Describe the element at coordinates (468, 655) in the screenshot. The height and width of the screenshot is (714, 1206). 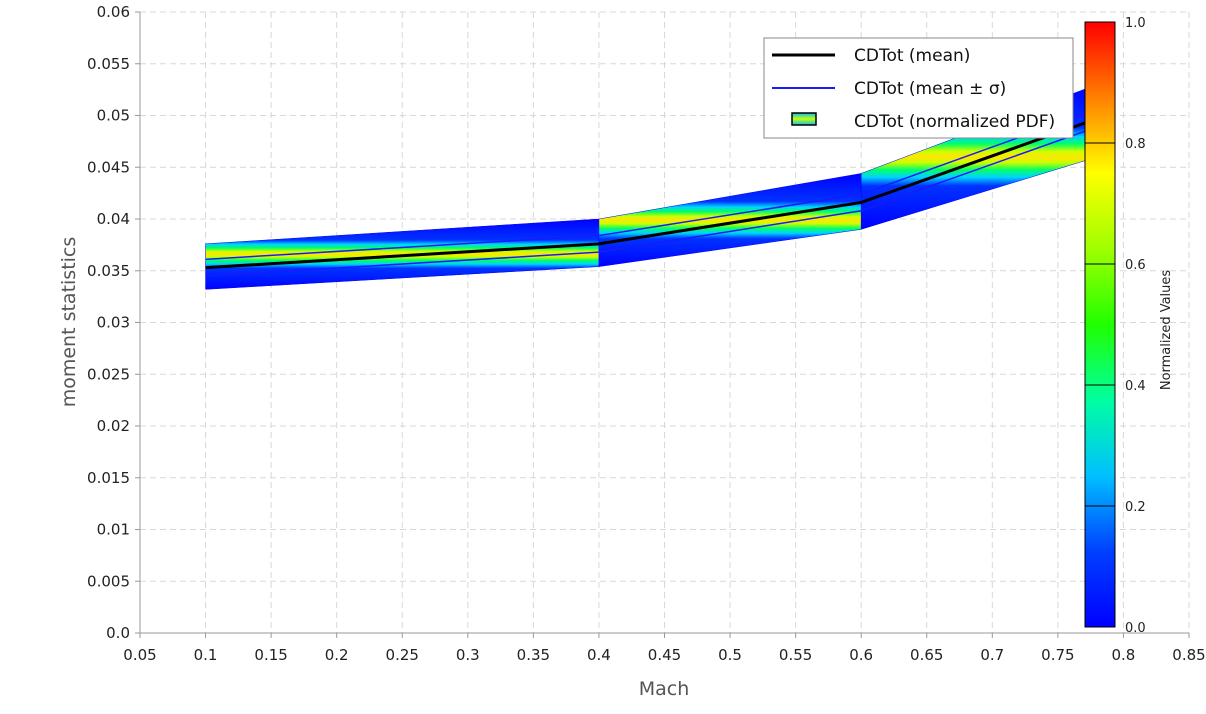
I see `x-tick-label: 0.3` at that location.